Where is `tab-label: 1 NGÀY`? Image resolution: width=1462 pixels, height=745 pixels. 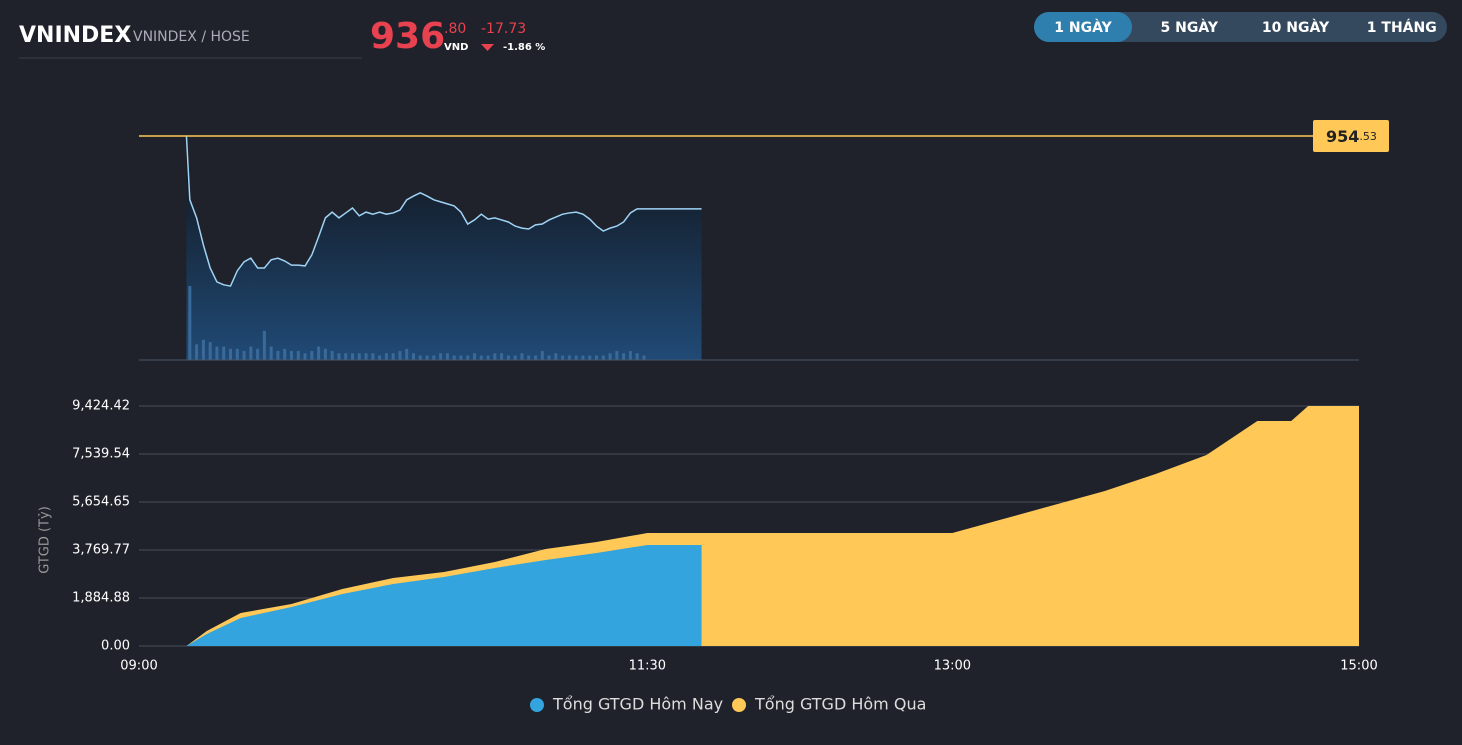
tab-label: 1 NGÀY is located at coordinates (1083, 27).